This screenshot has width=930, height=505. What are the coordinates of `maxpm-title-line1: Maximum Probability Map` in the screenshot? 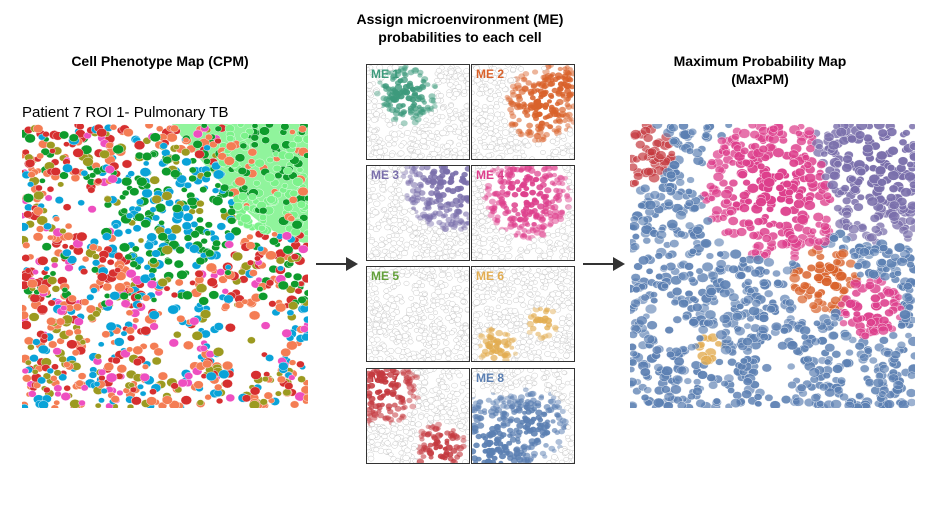 It's located at (760, 61).